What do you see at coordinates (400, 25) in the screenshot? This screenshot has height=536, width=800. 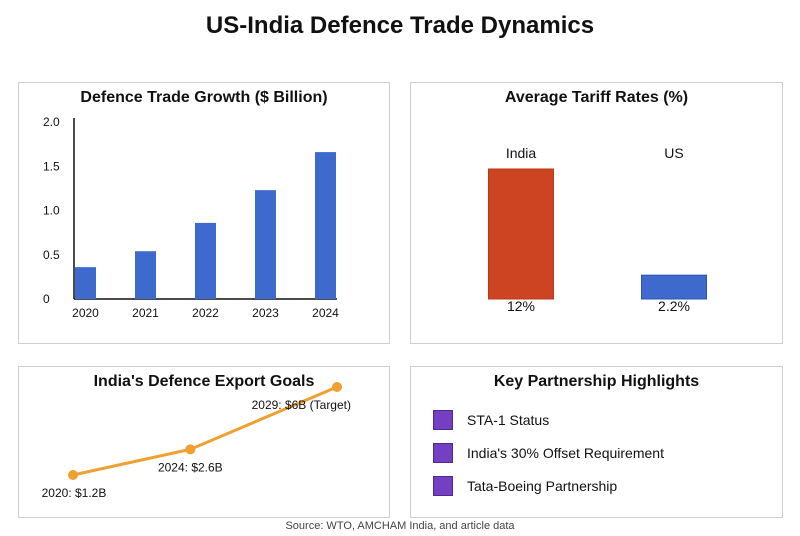 I see `page-title: US-India Defence Trade Dynamics` at bounding box center [400, 25].